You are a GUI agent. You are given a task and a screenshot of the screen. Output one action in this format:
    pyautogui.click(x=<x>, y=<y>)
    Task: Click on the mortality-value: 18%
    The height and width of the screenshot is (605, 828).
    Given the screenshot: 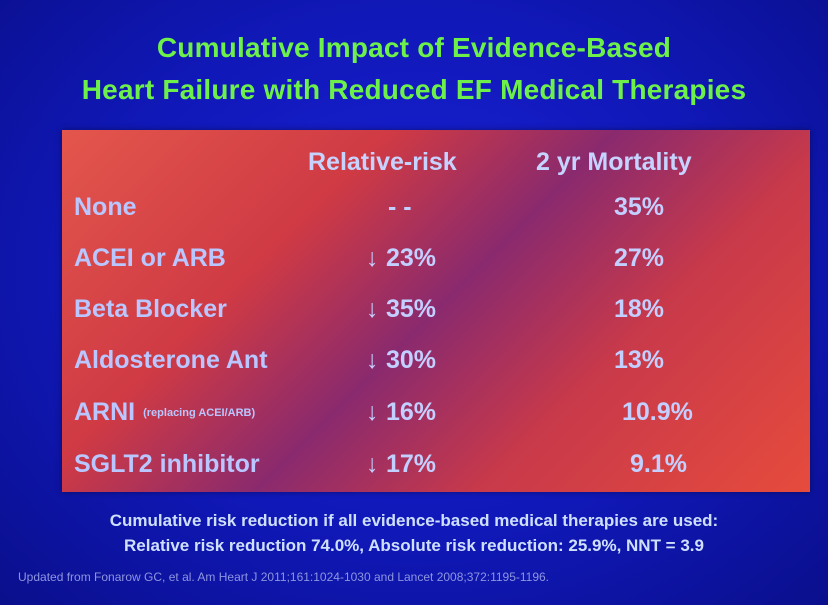 What is the action you would take?
    pyautogui.click(x=639, y=309)
    